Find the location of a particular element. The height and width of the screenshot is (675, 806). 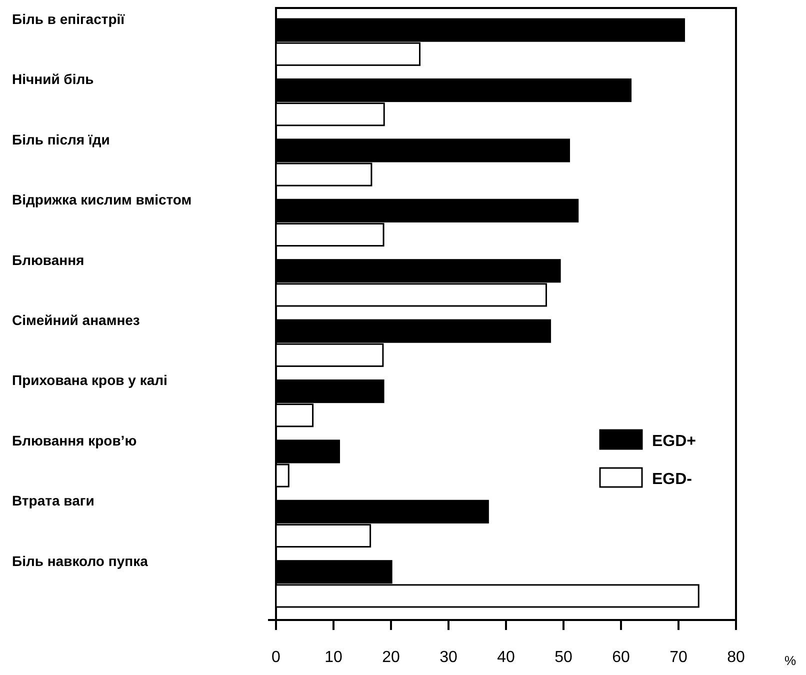

y-tick-label: Нічний біль is located at coordinates (53, 79).